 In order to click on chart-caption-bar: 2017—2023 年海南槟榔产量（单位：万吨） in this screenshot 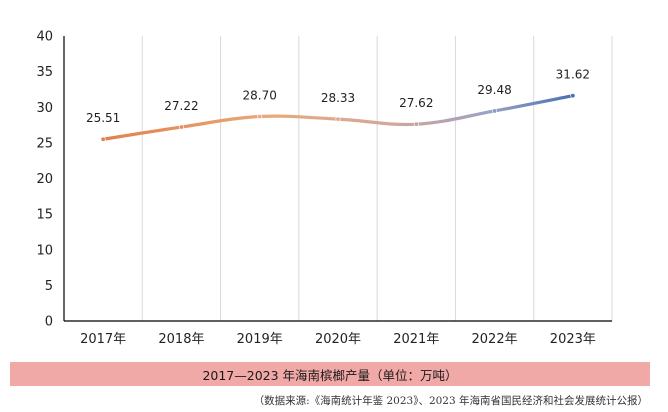, I will do `click(330, 374)`.